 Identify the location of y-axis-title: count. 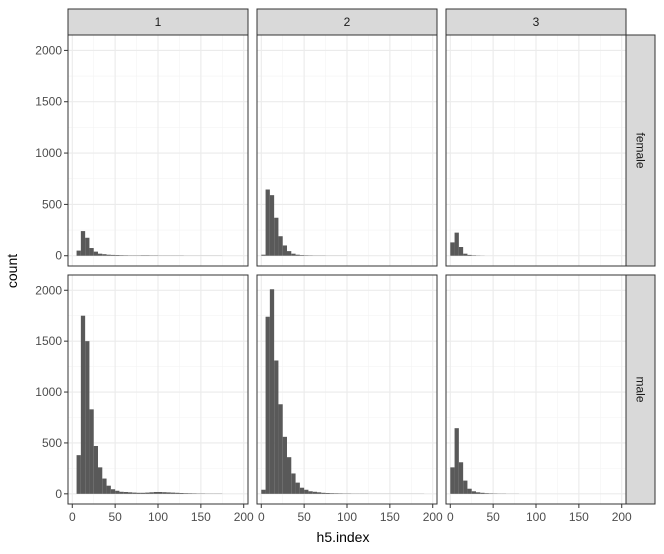
(12, 271).